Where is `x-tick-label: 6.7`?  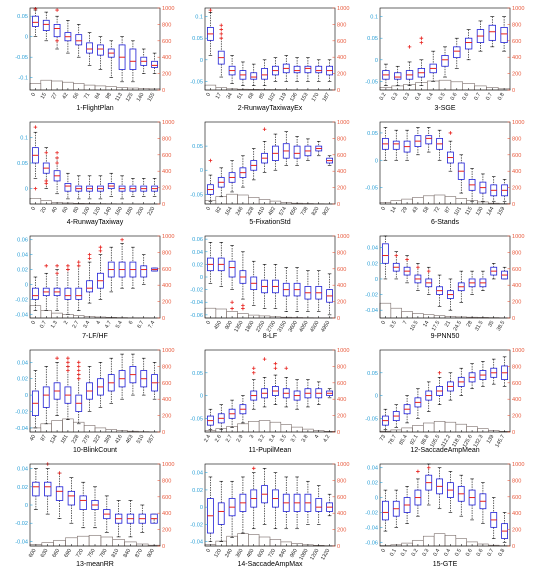
x-tick-label: 6.7 is located at coordinates (141, 324).